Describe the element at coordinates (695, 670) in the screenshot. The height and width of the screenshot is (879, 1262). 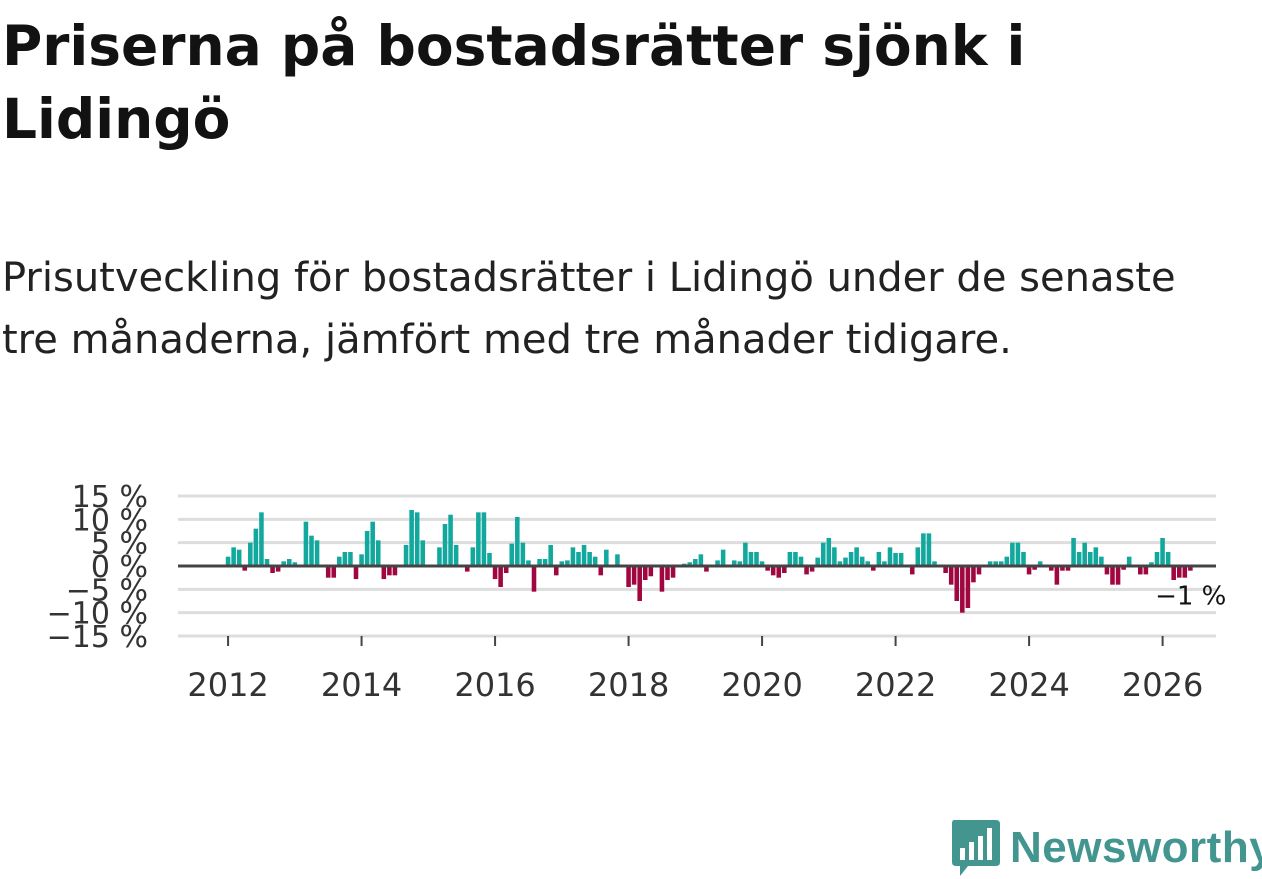
I see `x-axis-ticks: 2012 2014 2016 2018 2020 2022 2024 2026` at that location.